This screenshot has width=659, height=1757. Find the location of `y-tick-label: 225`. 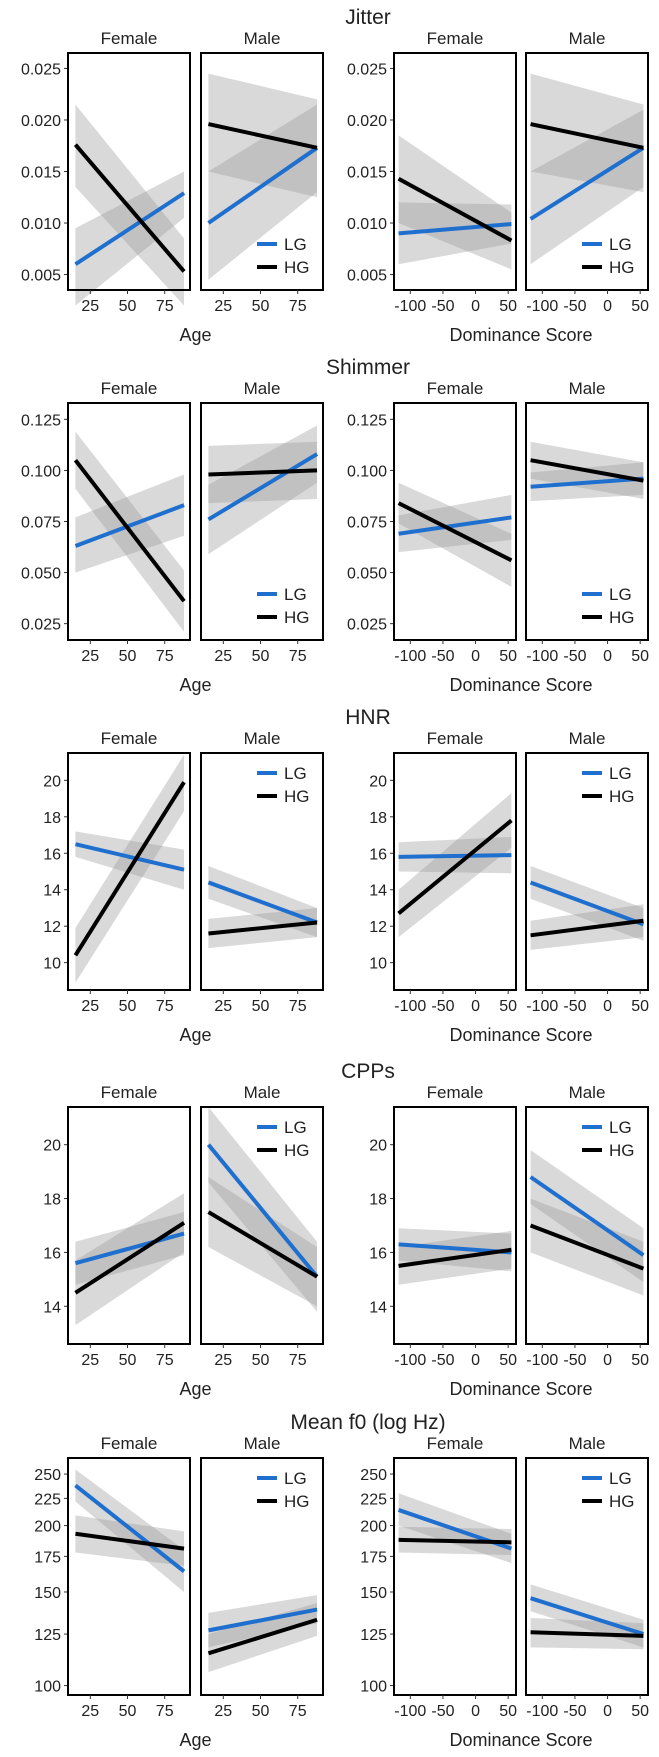

y-tick-label: 225 is located at coordinates (47, 1499).